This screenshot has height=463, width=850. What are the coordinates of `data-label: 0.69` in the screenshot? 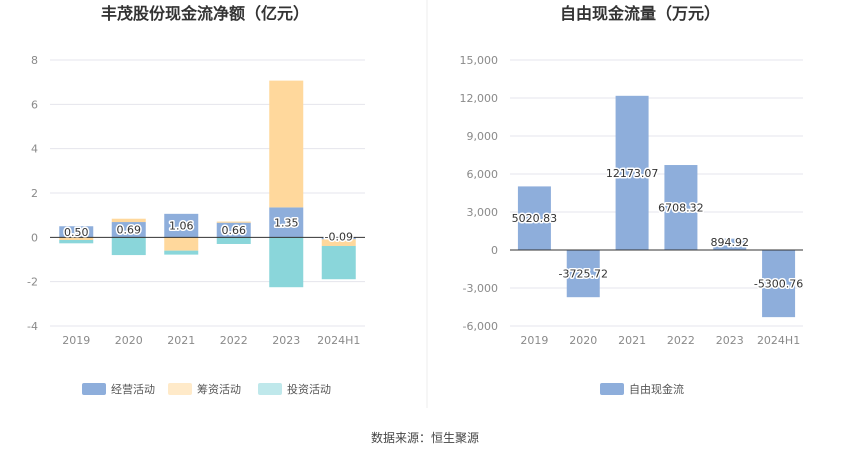 It's located at (129, 230).